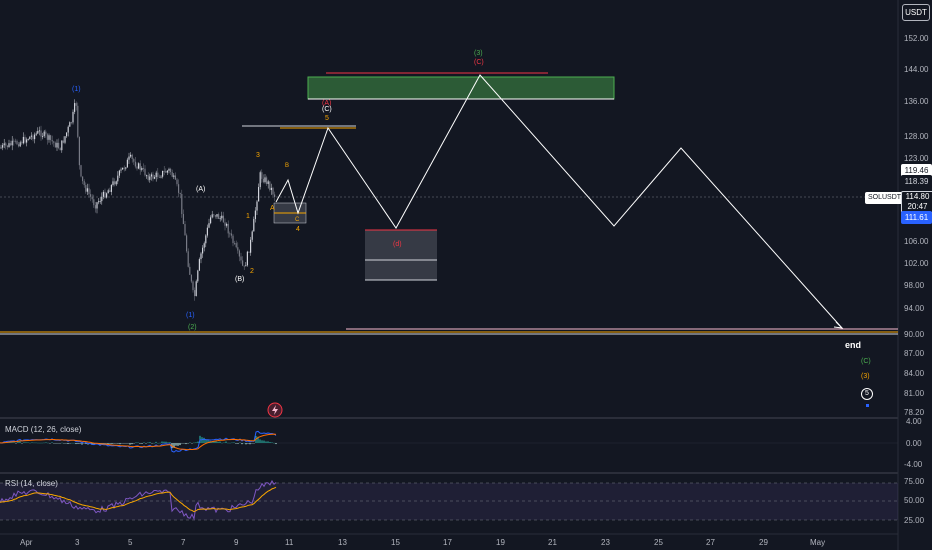 This screenshot has width=932, height=550. Describe the element at coordinates (401, 255) in the screenshot. I see `grey-zone` at that location.